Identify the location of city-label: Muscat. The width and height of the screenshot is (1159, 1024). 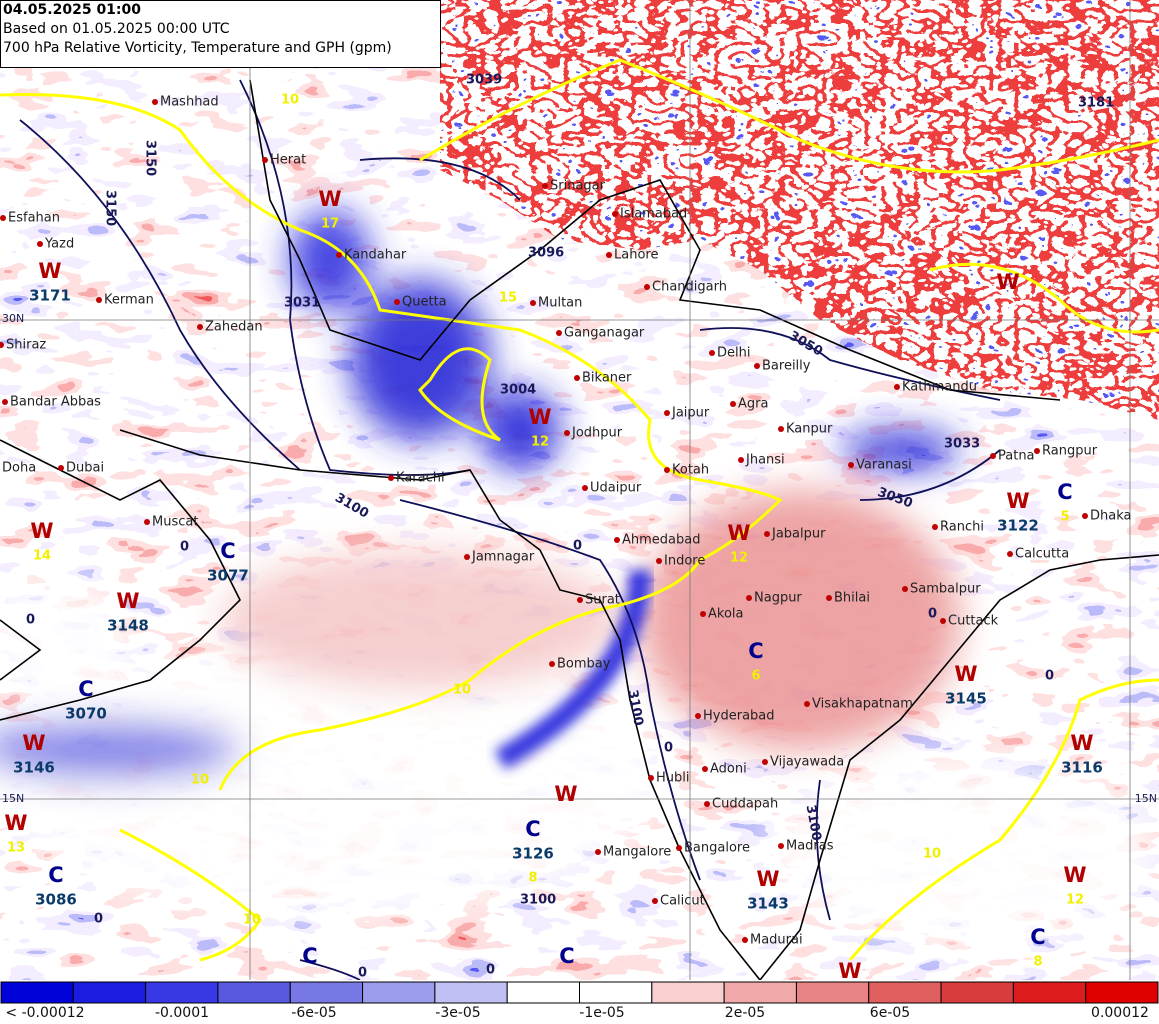
(175, 522).